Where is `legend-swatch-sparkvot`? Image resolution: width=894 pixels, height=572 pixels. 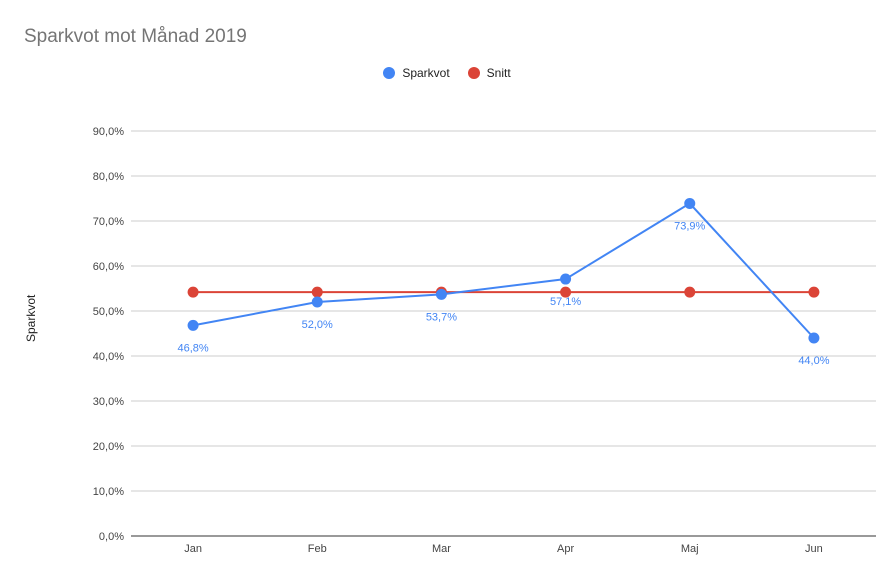
legend-swatch-sparkvot is located at coordinates (389, 73).